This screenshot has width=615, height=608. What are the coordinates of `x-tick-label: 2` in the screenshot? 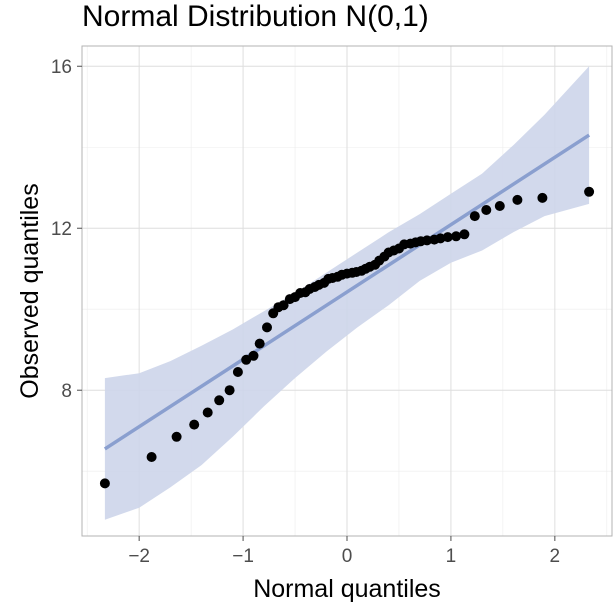 It's located at (555, 556).